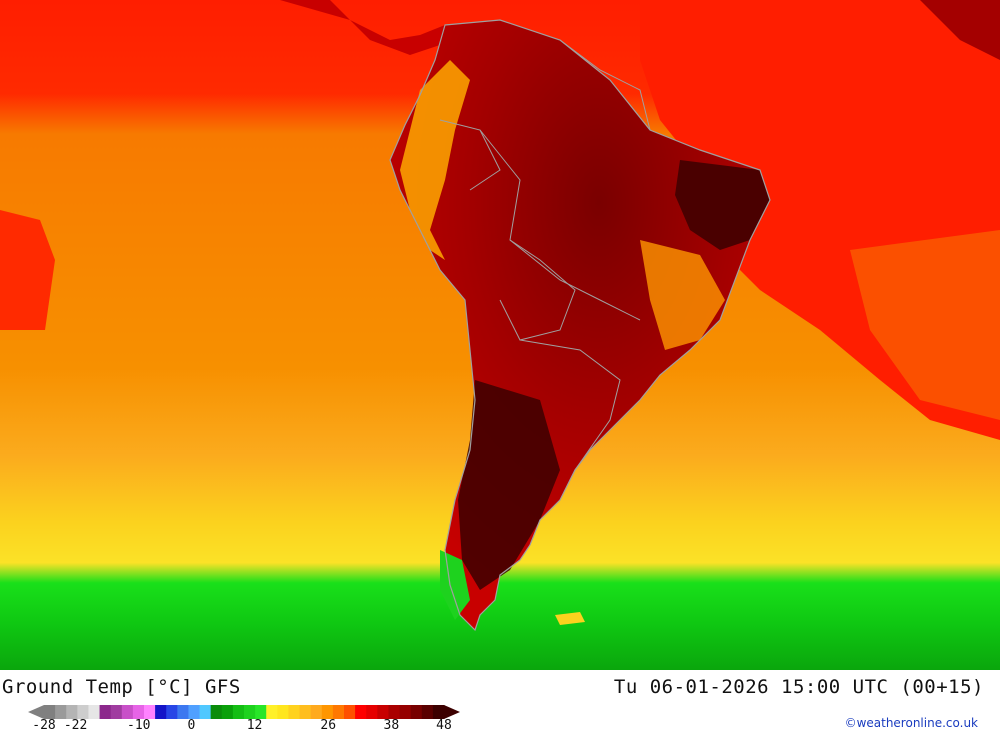  What do you see at coordinates (328, 725) in the screenshot?
I see `legend-tick-label: 26` at bounding box center [328, 725].